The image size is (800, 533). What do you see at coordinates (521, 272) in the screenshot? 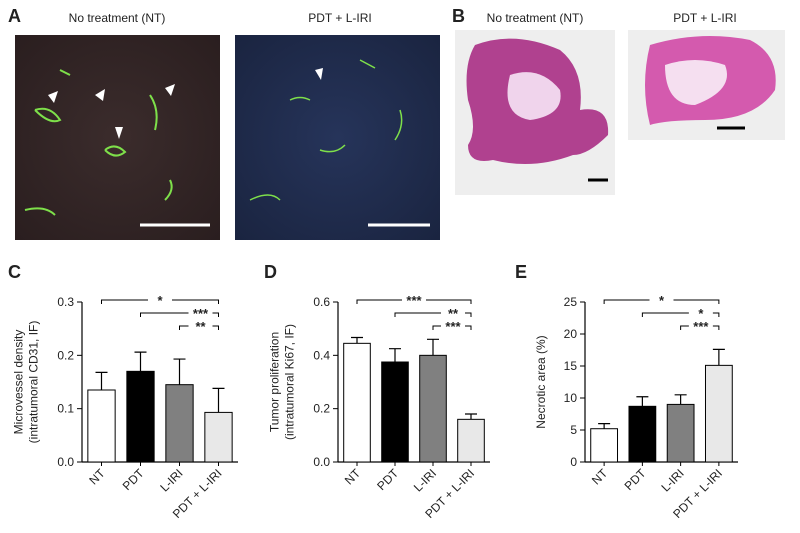
I see `panel-letter: E` at bounding box center [521, 272].